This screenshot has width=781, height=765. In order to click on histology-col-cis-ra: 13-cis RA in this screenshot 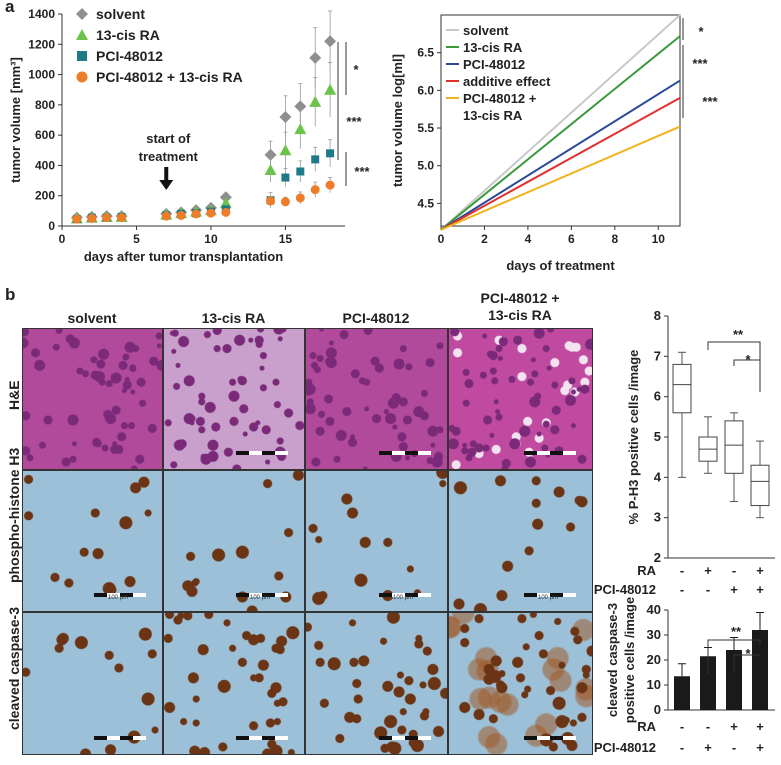, I will do `click(233, 318)`.